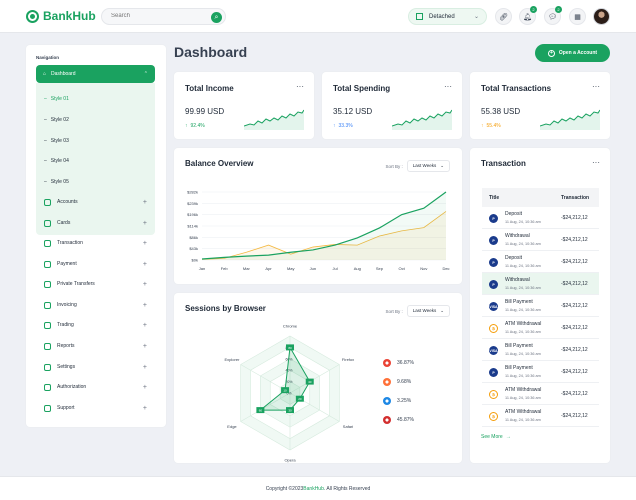 The height and width of the screenshot is (500, 636). What do you see at coordinates (95, 243) in the screenshot?
I see `sidebar-item: Transaction +` at bounding box center [95, 243].